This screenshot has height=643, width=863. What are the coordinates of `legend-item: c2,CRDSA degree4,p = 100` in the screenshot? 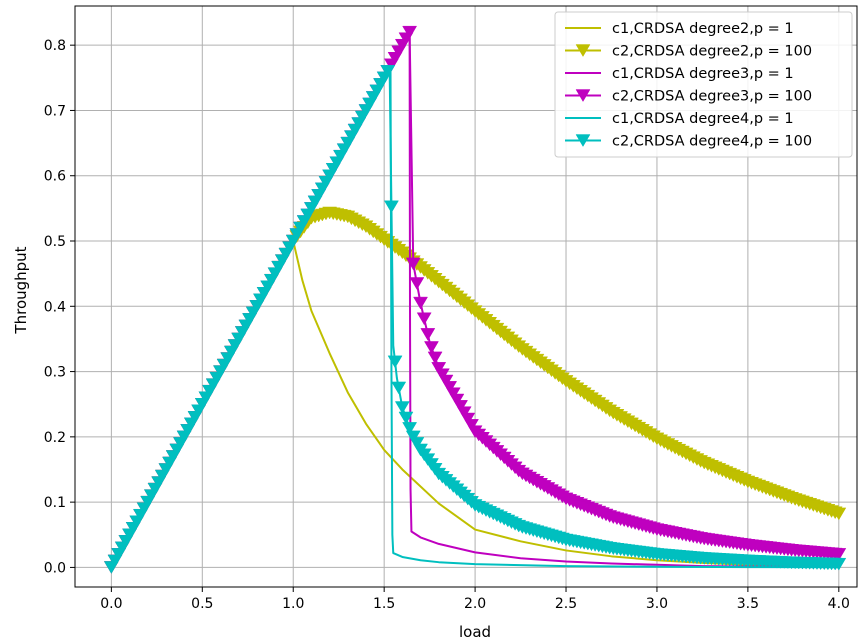 It's located at (688, 142).